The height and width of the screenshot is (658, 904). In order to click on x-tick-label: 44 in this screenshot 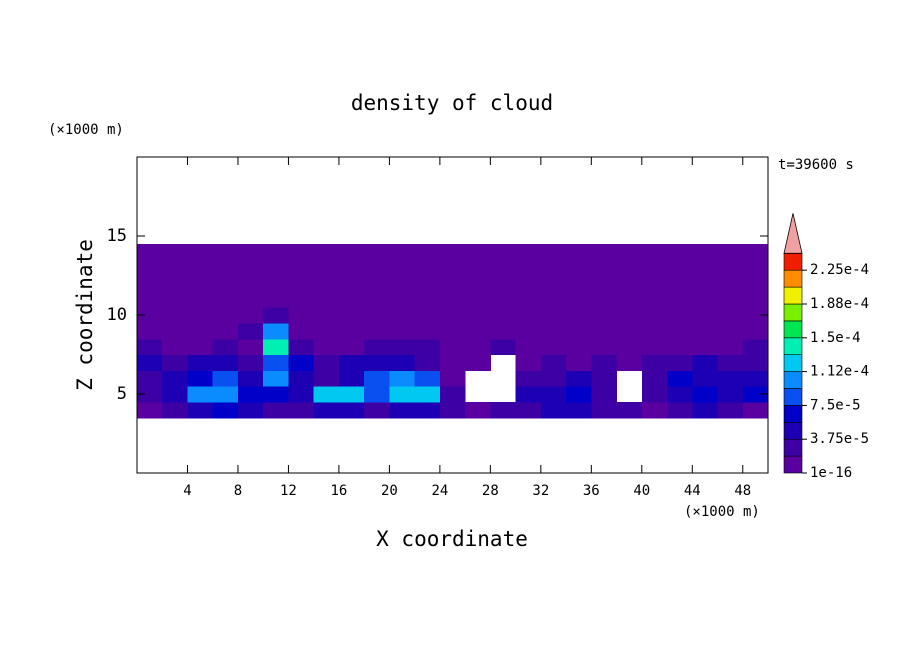, I will do `click(692, 491)`.